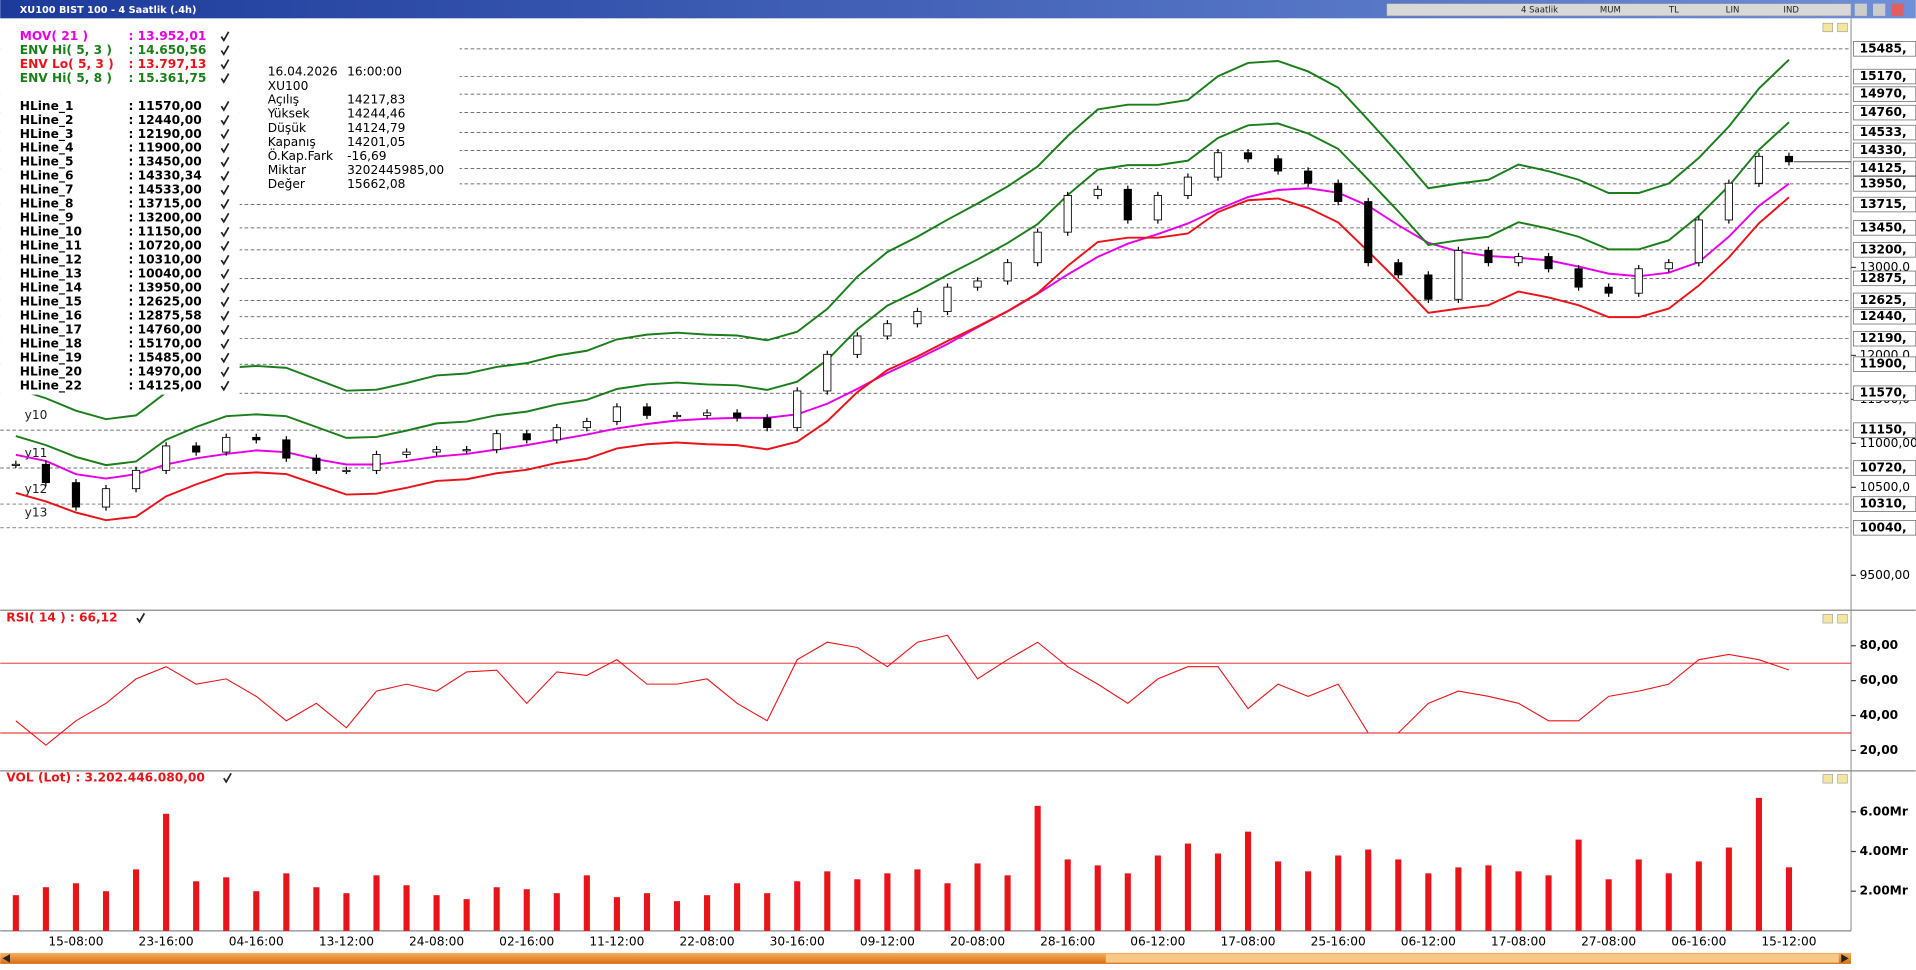  What do you see at coordinates (1067, 941) in the screenshot?
I see `x-tick-label: 28-16:00` at bounding box center [1067, 941].